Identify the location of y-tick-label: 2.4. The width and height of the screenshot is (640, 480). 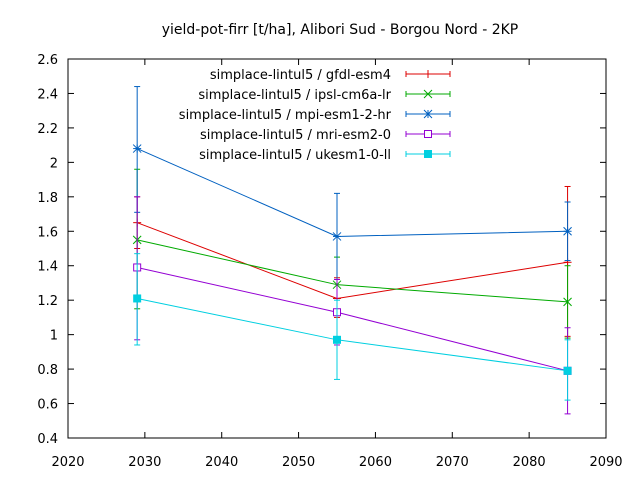
(47, 94).